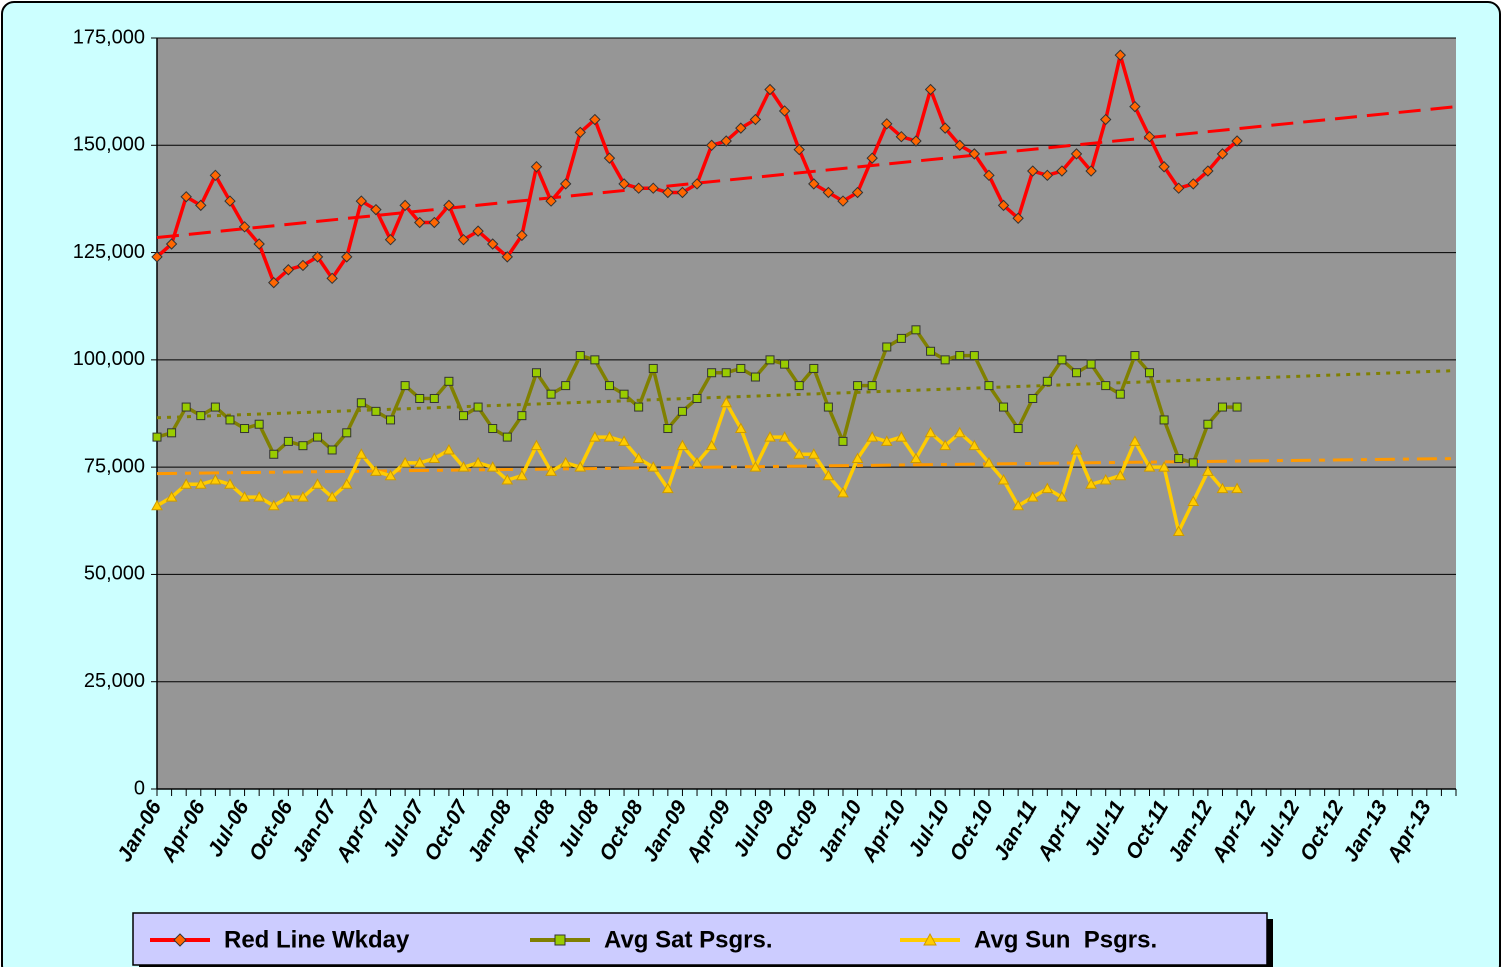 The height and width of the screenshot is (967, 1503). What do you see at coordinates (109, 252) in the screenshot?
I see `y-tick-label: 125,000` at bounding box center [109, 252].